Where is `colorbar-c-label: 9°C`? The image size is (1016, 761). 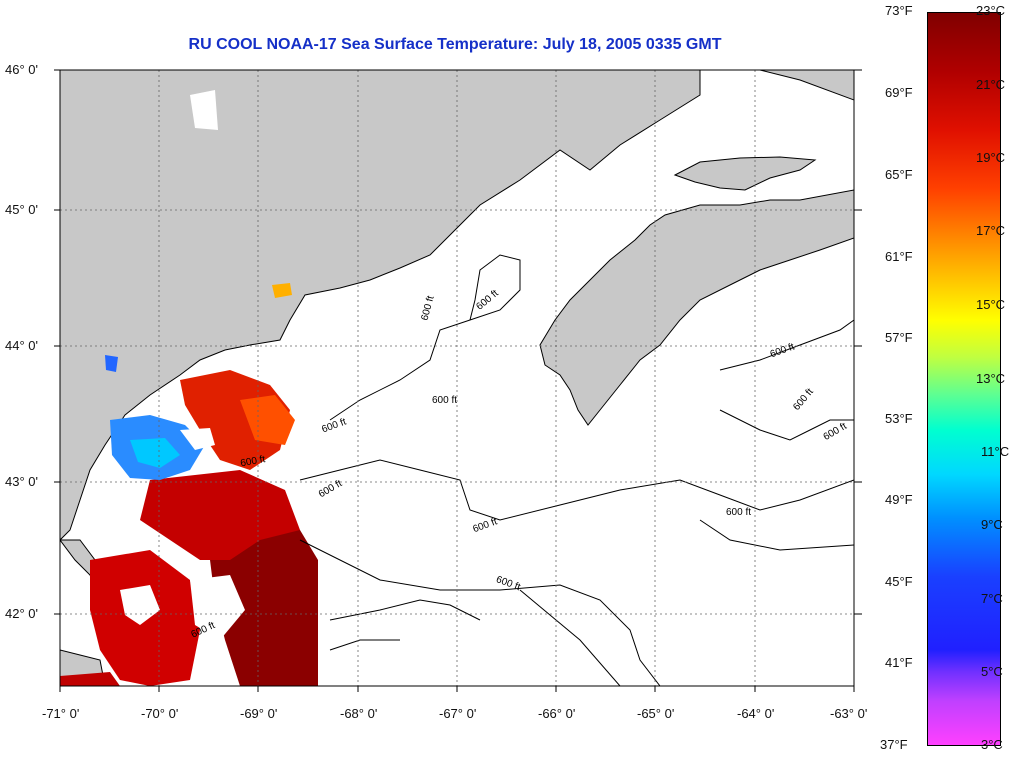
colorbar-c-label: 9°C is located at coordinates (992, 524).